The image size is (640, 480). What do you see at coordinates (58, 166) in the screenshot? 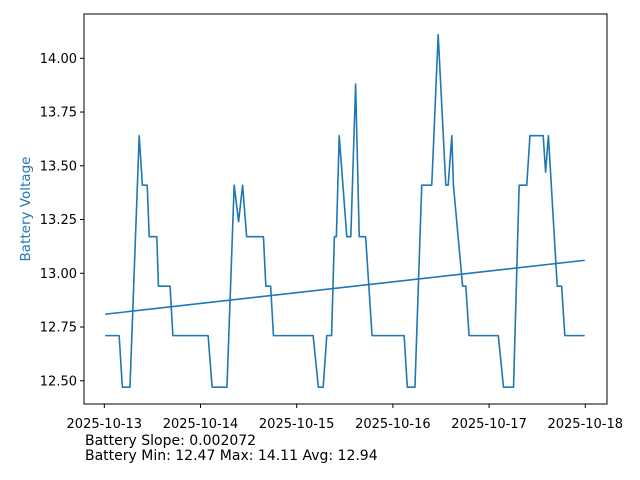
I see `y-tick-label: 13.50` at bounding box center [58, 166].